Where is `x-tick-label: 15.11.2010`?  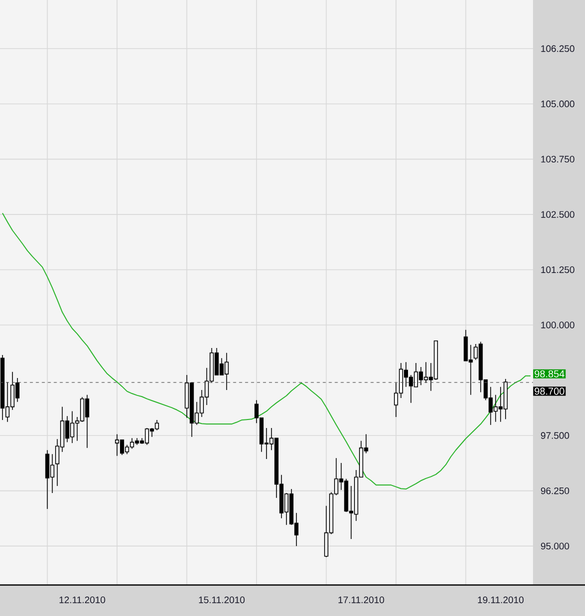
x-tick-label: 15.11.2010 is located at coordinates (222, 600).